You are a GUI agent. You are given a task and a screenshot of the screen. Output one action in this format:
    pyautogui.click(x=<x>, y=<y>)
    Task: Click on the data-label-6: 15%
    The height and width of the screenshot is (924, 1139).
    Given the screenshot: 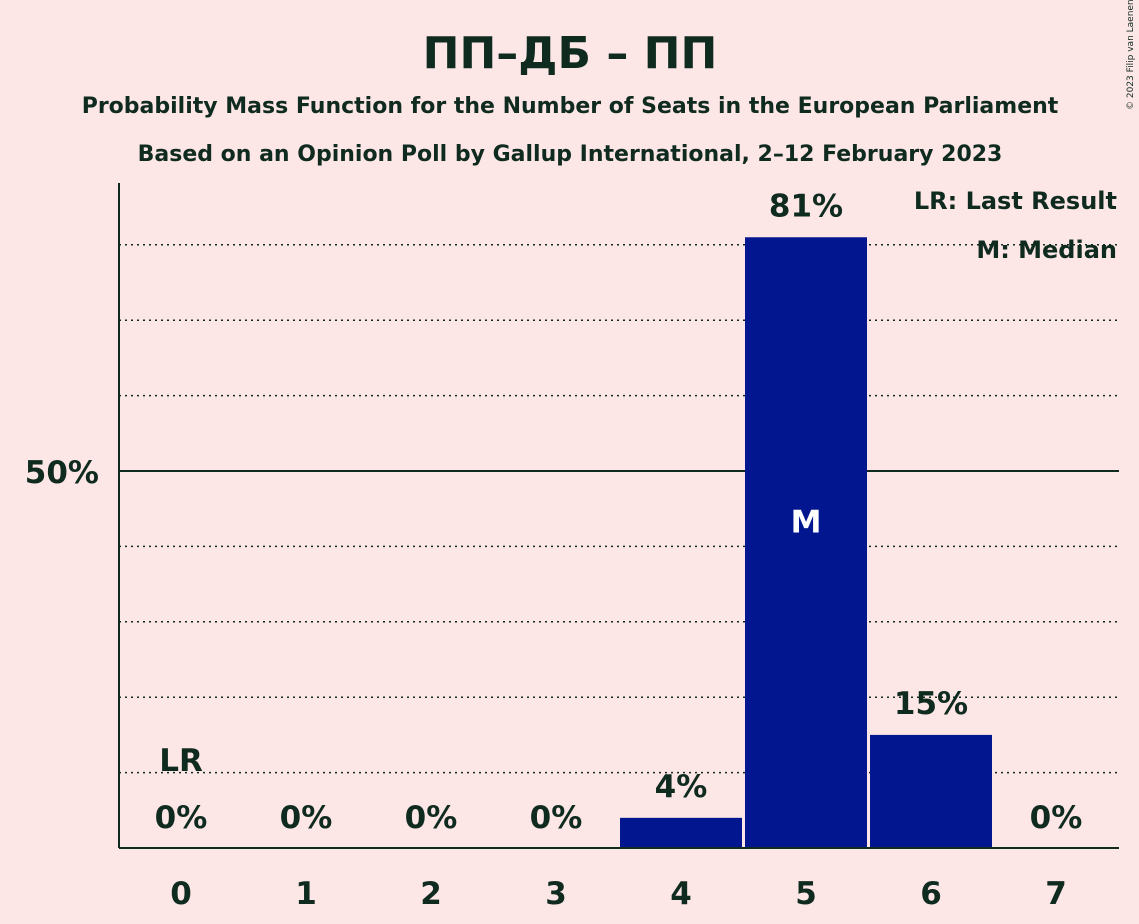 What is the action you would take?
    pyautogui.click(x=931, y=704)
    